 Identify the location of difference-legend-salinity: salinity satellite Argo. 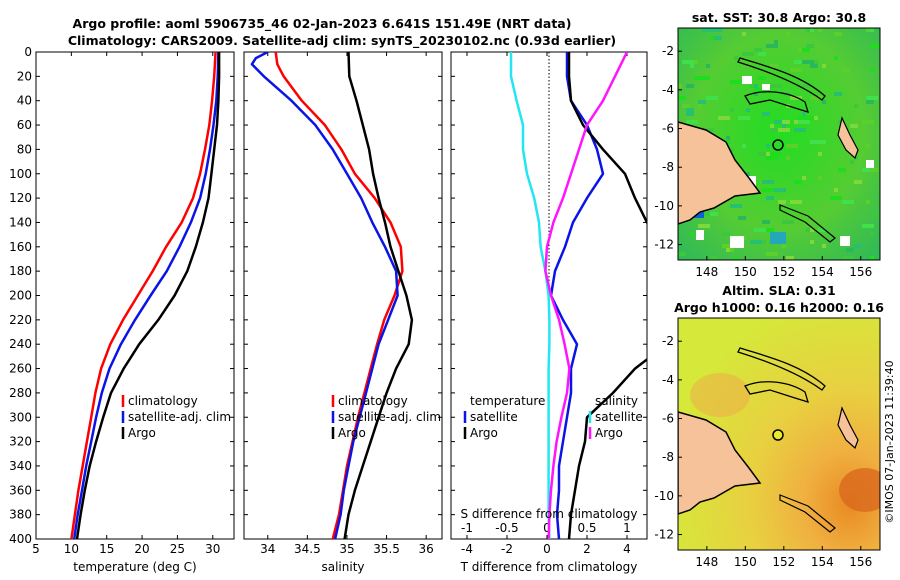
(615, 417).